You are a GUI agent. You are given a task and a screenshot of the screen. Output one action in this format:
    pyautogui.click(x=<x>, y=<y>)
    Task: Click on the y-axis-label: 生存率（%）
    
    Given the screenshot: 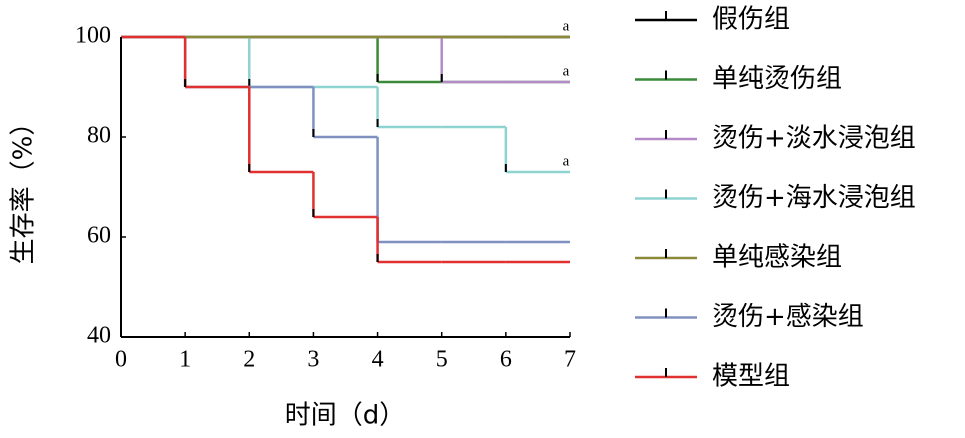 What is the action you would take?
    pyautogui.click(x=24, y=187)
    